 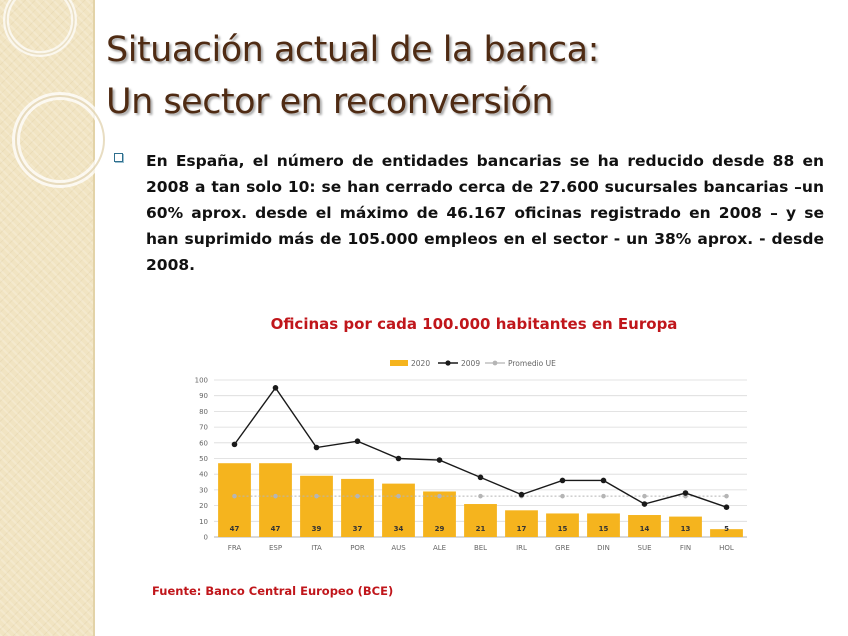 I want to click on left-decorative-band, so click(x=46, y=318).